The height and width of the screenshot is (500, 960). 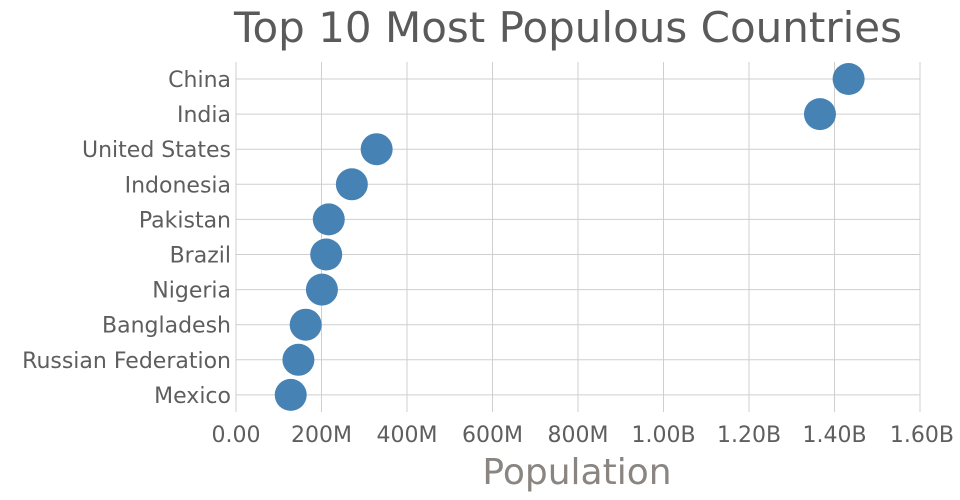 What do you see at coordinates (492, 435) in the screenshot?
I see `x-tick-label: 600M` at bounding box center [492, 435].